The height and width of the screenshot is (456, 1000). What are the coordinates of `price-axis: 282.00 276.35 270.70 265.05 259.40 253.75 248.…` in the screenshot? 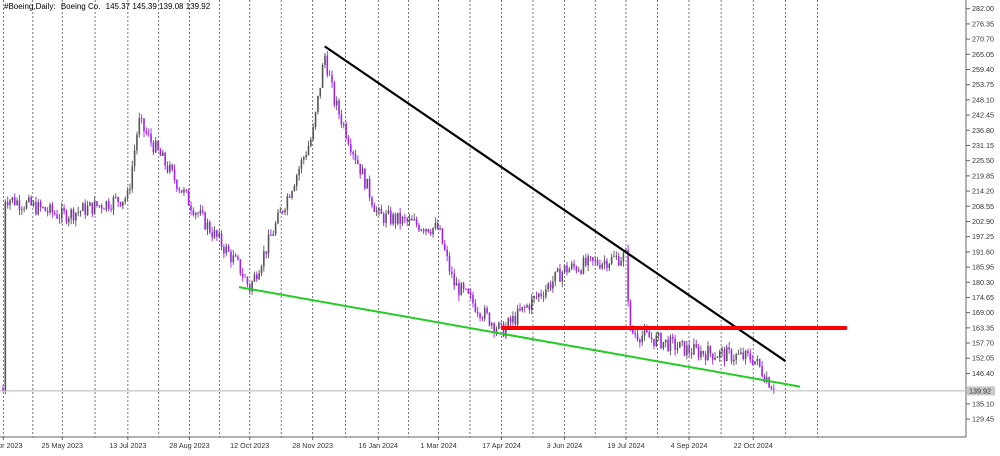 It's located at (980, 214).